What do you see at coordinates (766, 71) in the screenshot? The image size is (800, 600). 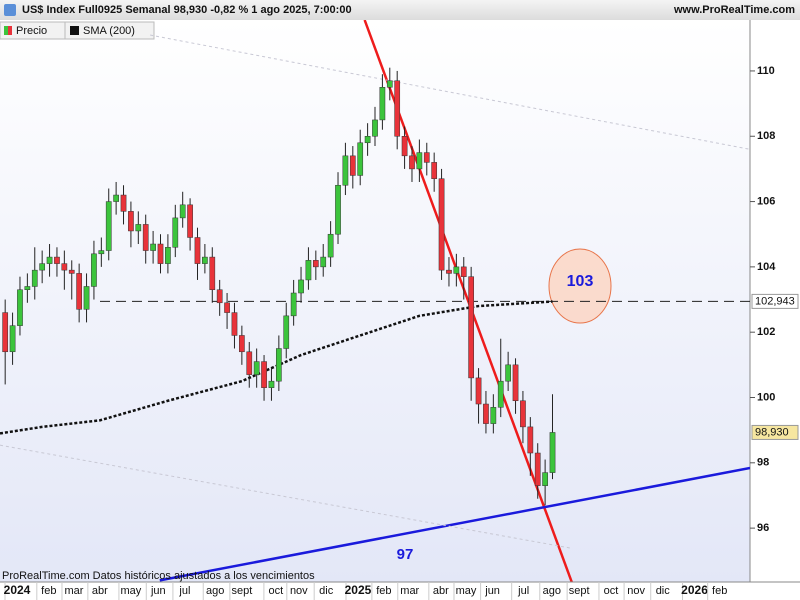 I see `y-tick-label: 110` at bounding box center [766, 71].